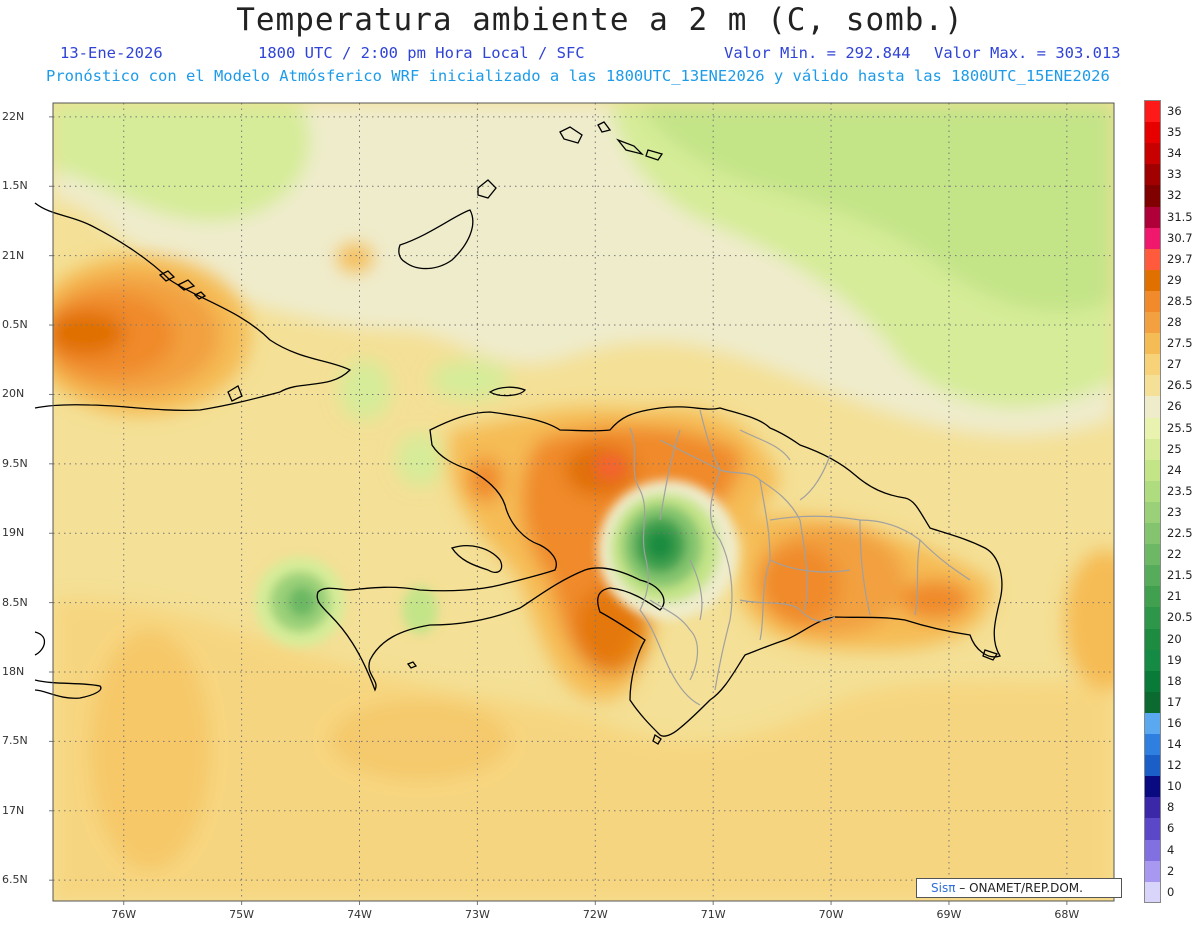  I want to click on lat-tick-label: 22N, so click(13, 116).